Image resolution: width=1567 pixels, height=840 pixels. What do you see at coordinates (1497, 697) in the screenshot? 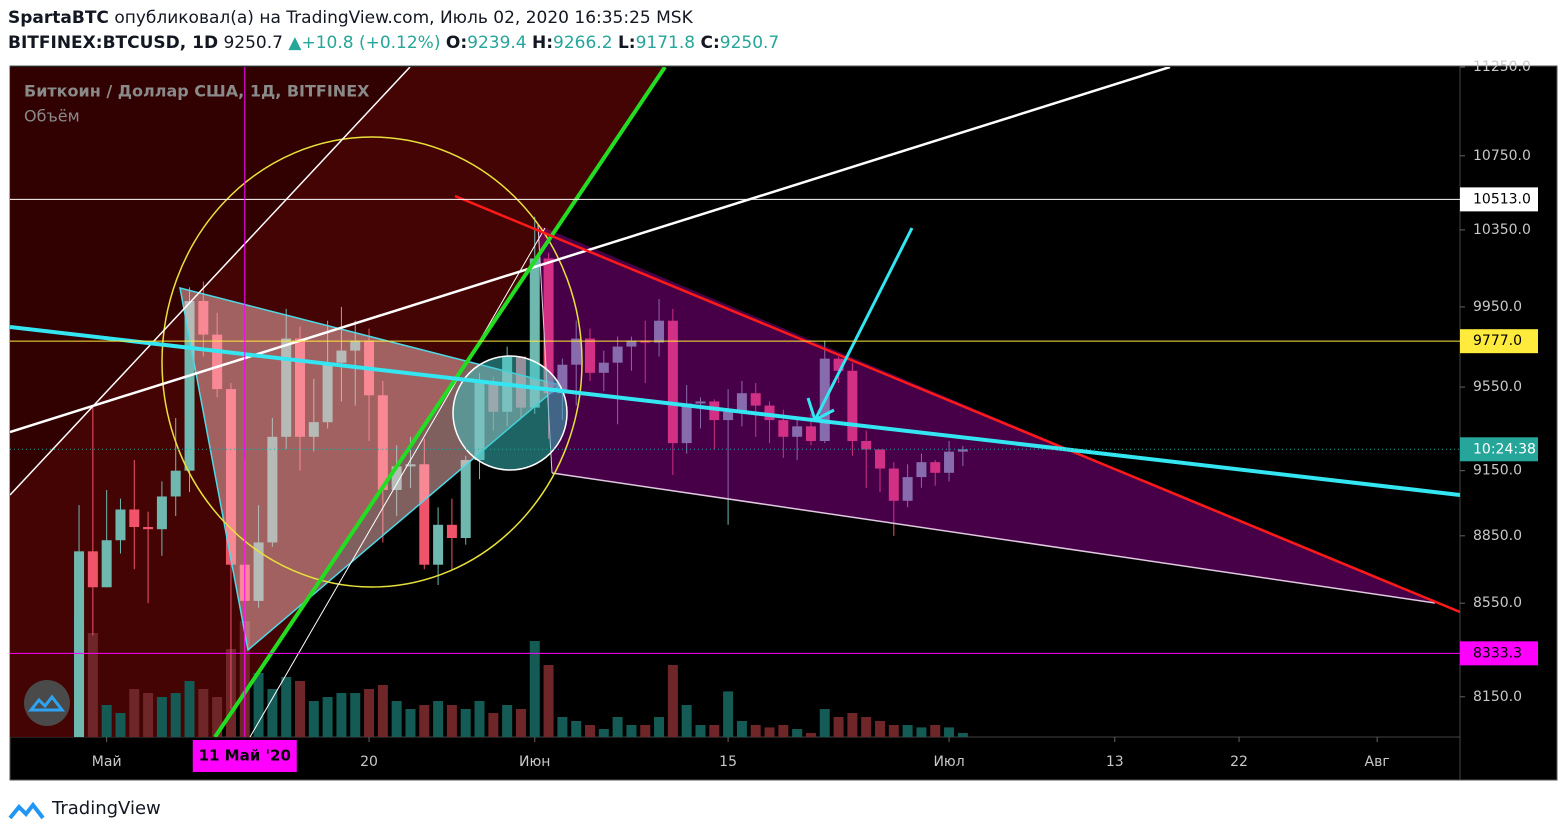
I see `y-tick-label: 8150.0` at bounding box center [1497, 697].